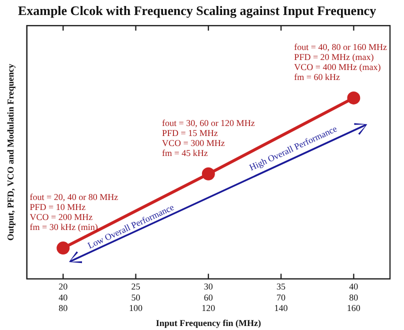 Image resolution: width=404 pixels, height=330 pixels. What do you see at coordinates (341, 62) in the screenshot?
I see `annotation: fout = 40, 80 or 160 MHz PFD = 20 MHz (max) VCO = 400 MHz (max) fm = 60 kHz` at bounding box center [341, 62].